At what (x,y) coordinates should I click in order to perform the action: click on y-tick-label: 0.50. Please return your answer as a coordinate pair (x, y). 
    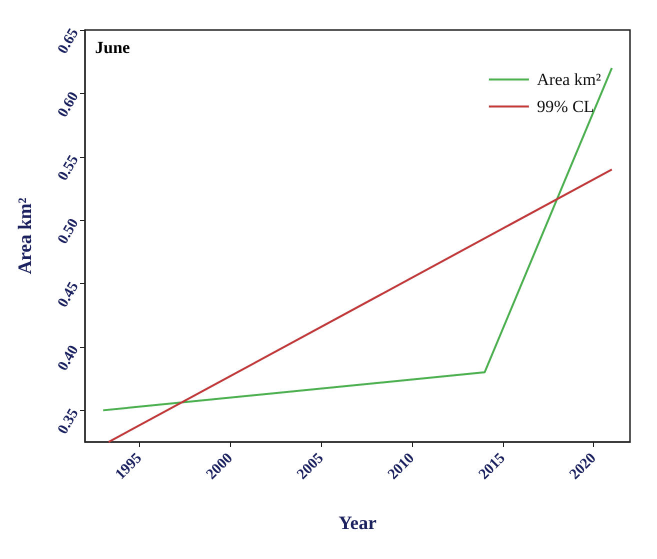
    Looking at the image, I should click on (68, 231).